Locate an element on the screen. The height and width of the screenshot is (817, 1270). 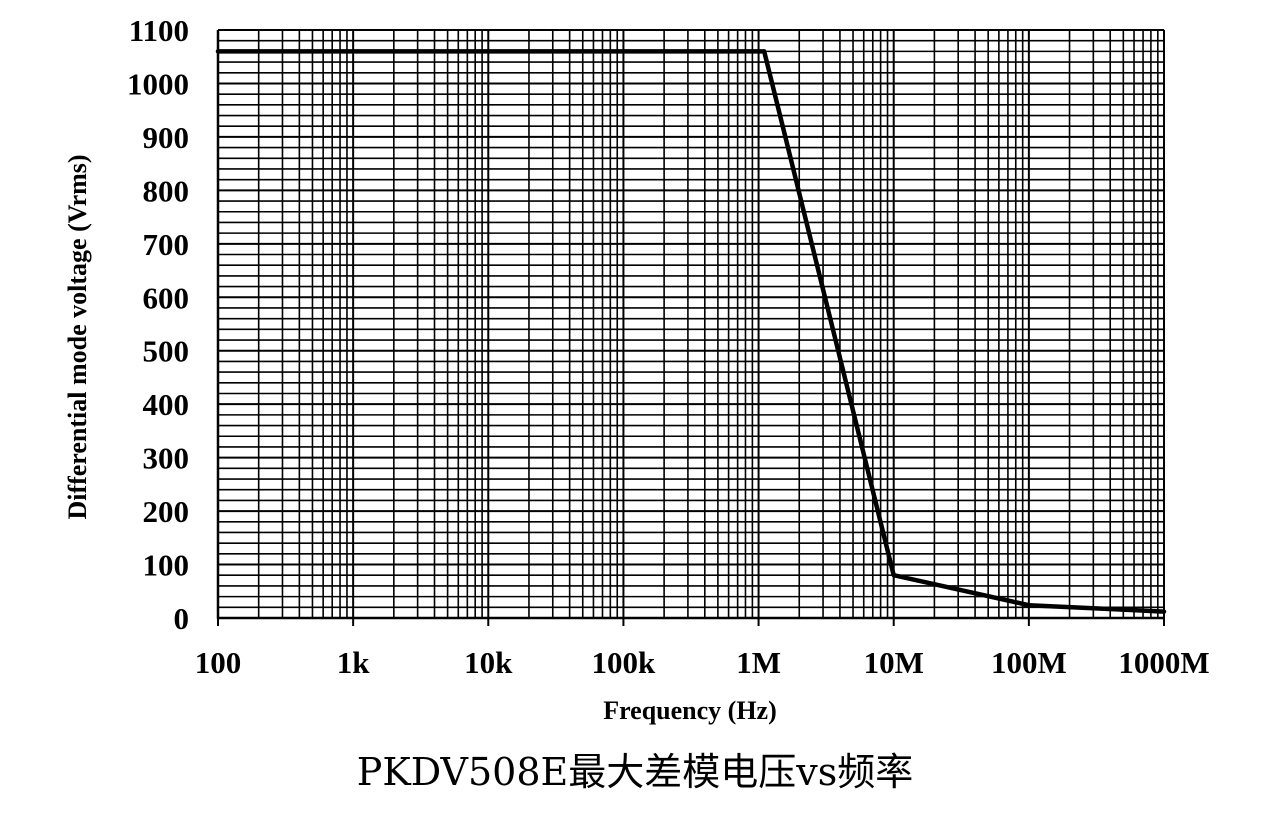
y-tick-label: 0 is located at coordinates (182, 618).